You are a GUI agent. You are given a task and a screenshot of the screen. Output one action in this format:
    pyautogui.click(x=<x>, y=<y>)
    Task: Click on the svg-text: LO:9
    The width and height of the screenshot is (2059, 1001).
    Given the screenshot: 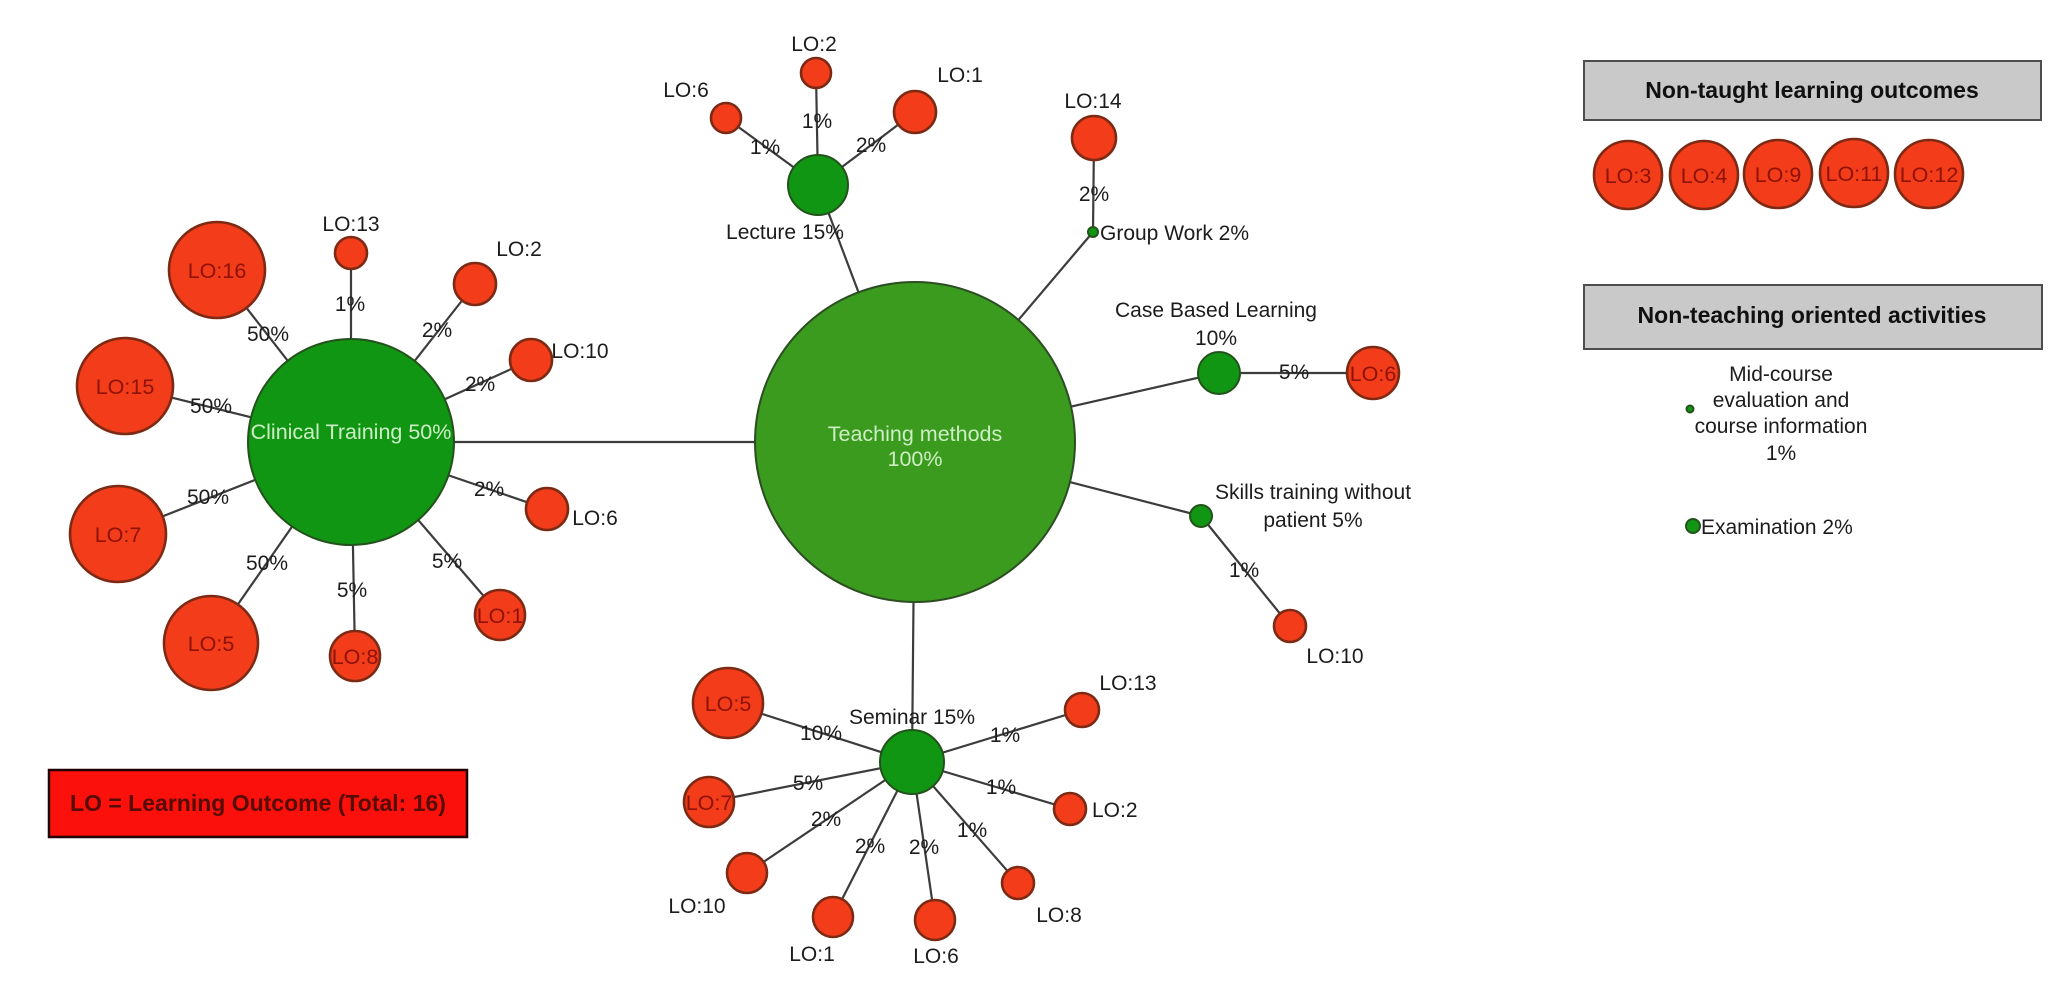 What is the action you would take?
    pyautogui.click(x=1778, y=175)
    